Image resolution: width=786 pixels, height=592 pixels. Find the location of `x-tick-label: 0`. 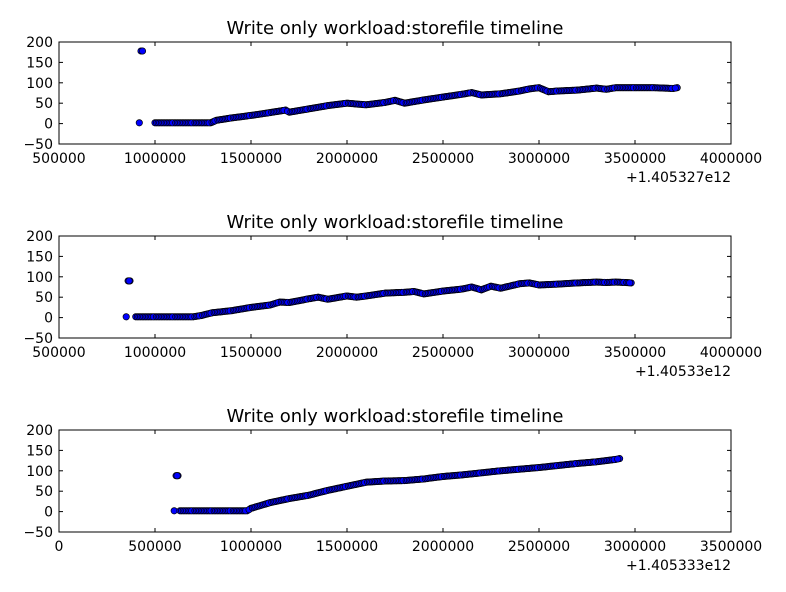

x-tick-label: 0 is located at coordinates (59, 547).